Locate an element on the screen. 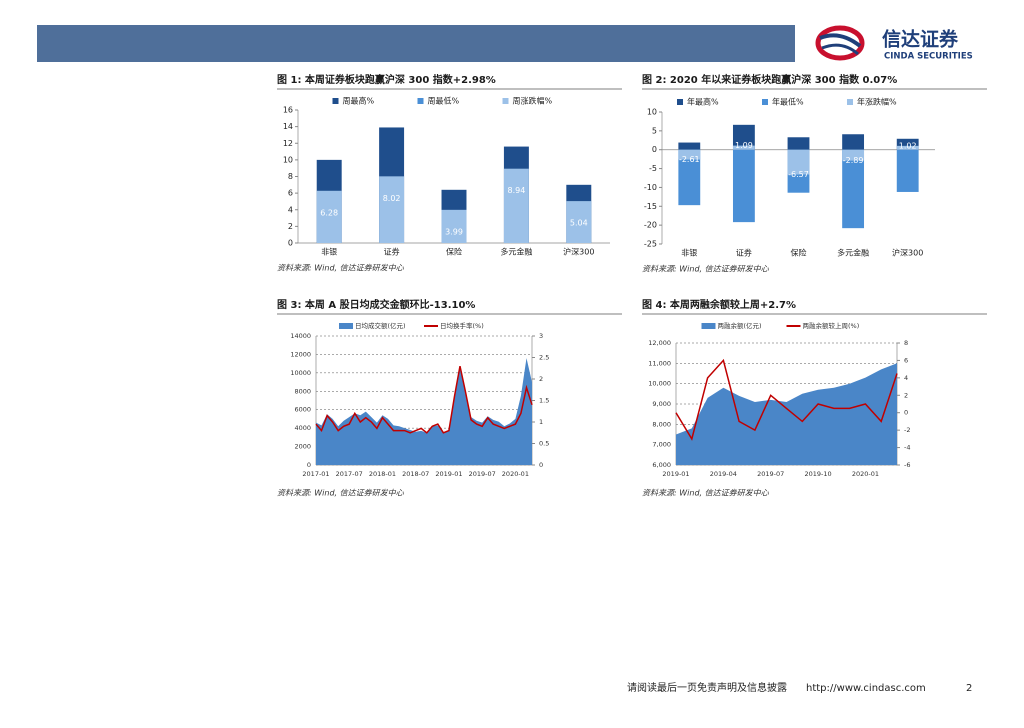 Image resolution: width=1024 pixels, height=728 pixels. figure-title: 图 2: 2020 年以来证券板块跑赢沪深 300 指数 0.07% is located at coordinates (769, 79).